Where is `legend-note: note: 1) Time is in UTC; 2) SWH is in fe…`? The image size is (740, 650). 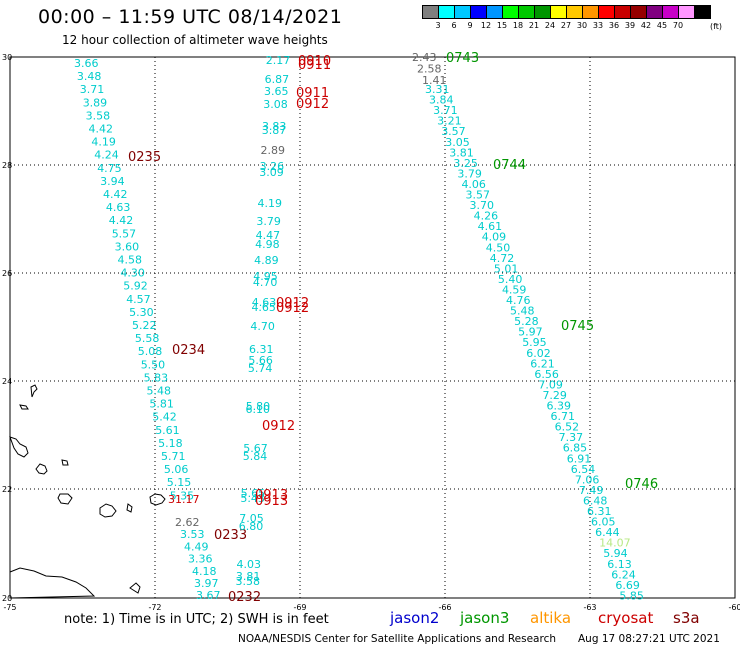
legend-note: note: 1) Time is in UTC; 2) SWH is in fe… is located at coordinates (196, 619).